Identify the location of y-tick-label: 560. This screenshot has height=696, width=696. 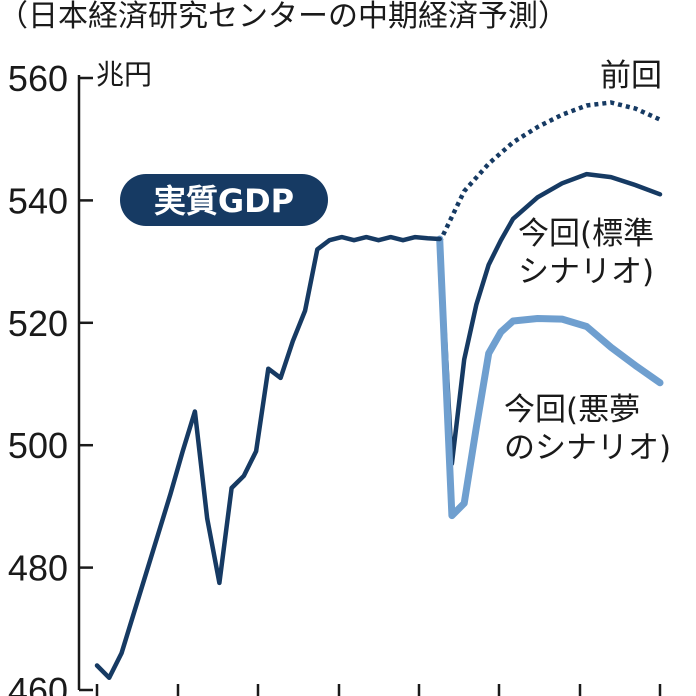
(38, 78).